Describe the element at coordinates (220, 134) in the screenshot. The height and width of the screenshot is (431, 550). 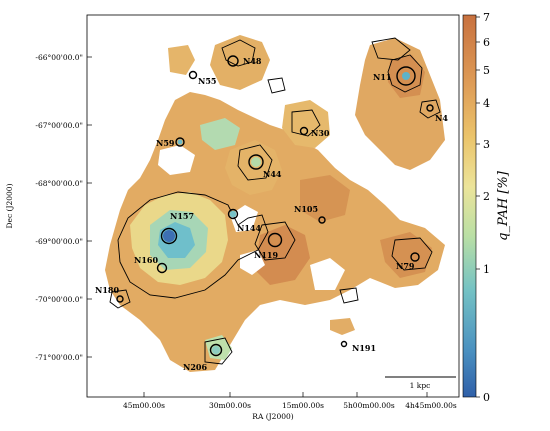
I see `emission-n59-cool` at that location.